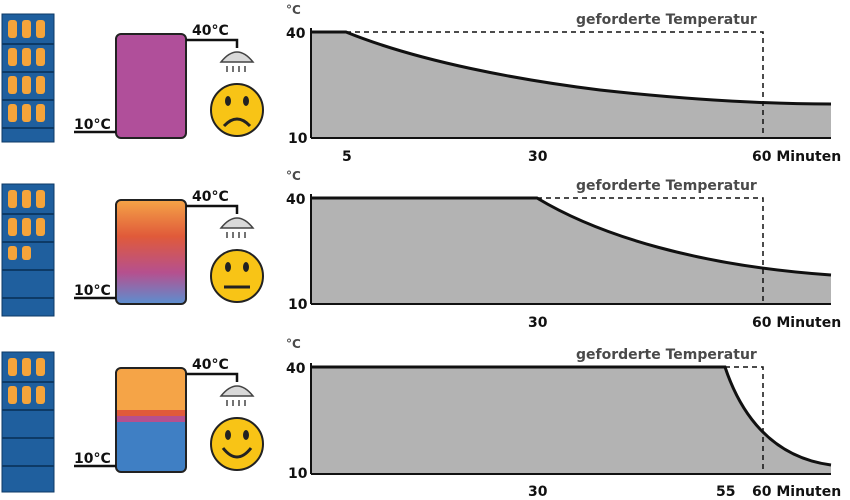 The image size is (850, 500). I want to click on x-tick-5: 5, so click(347, 157).